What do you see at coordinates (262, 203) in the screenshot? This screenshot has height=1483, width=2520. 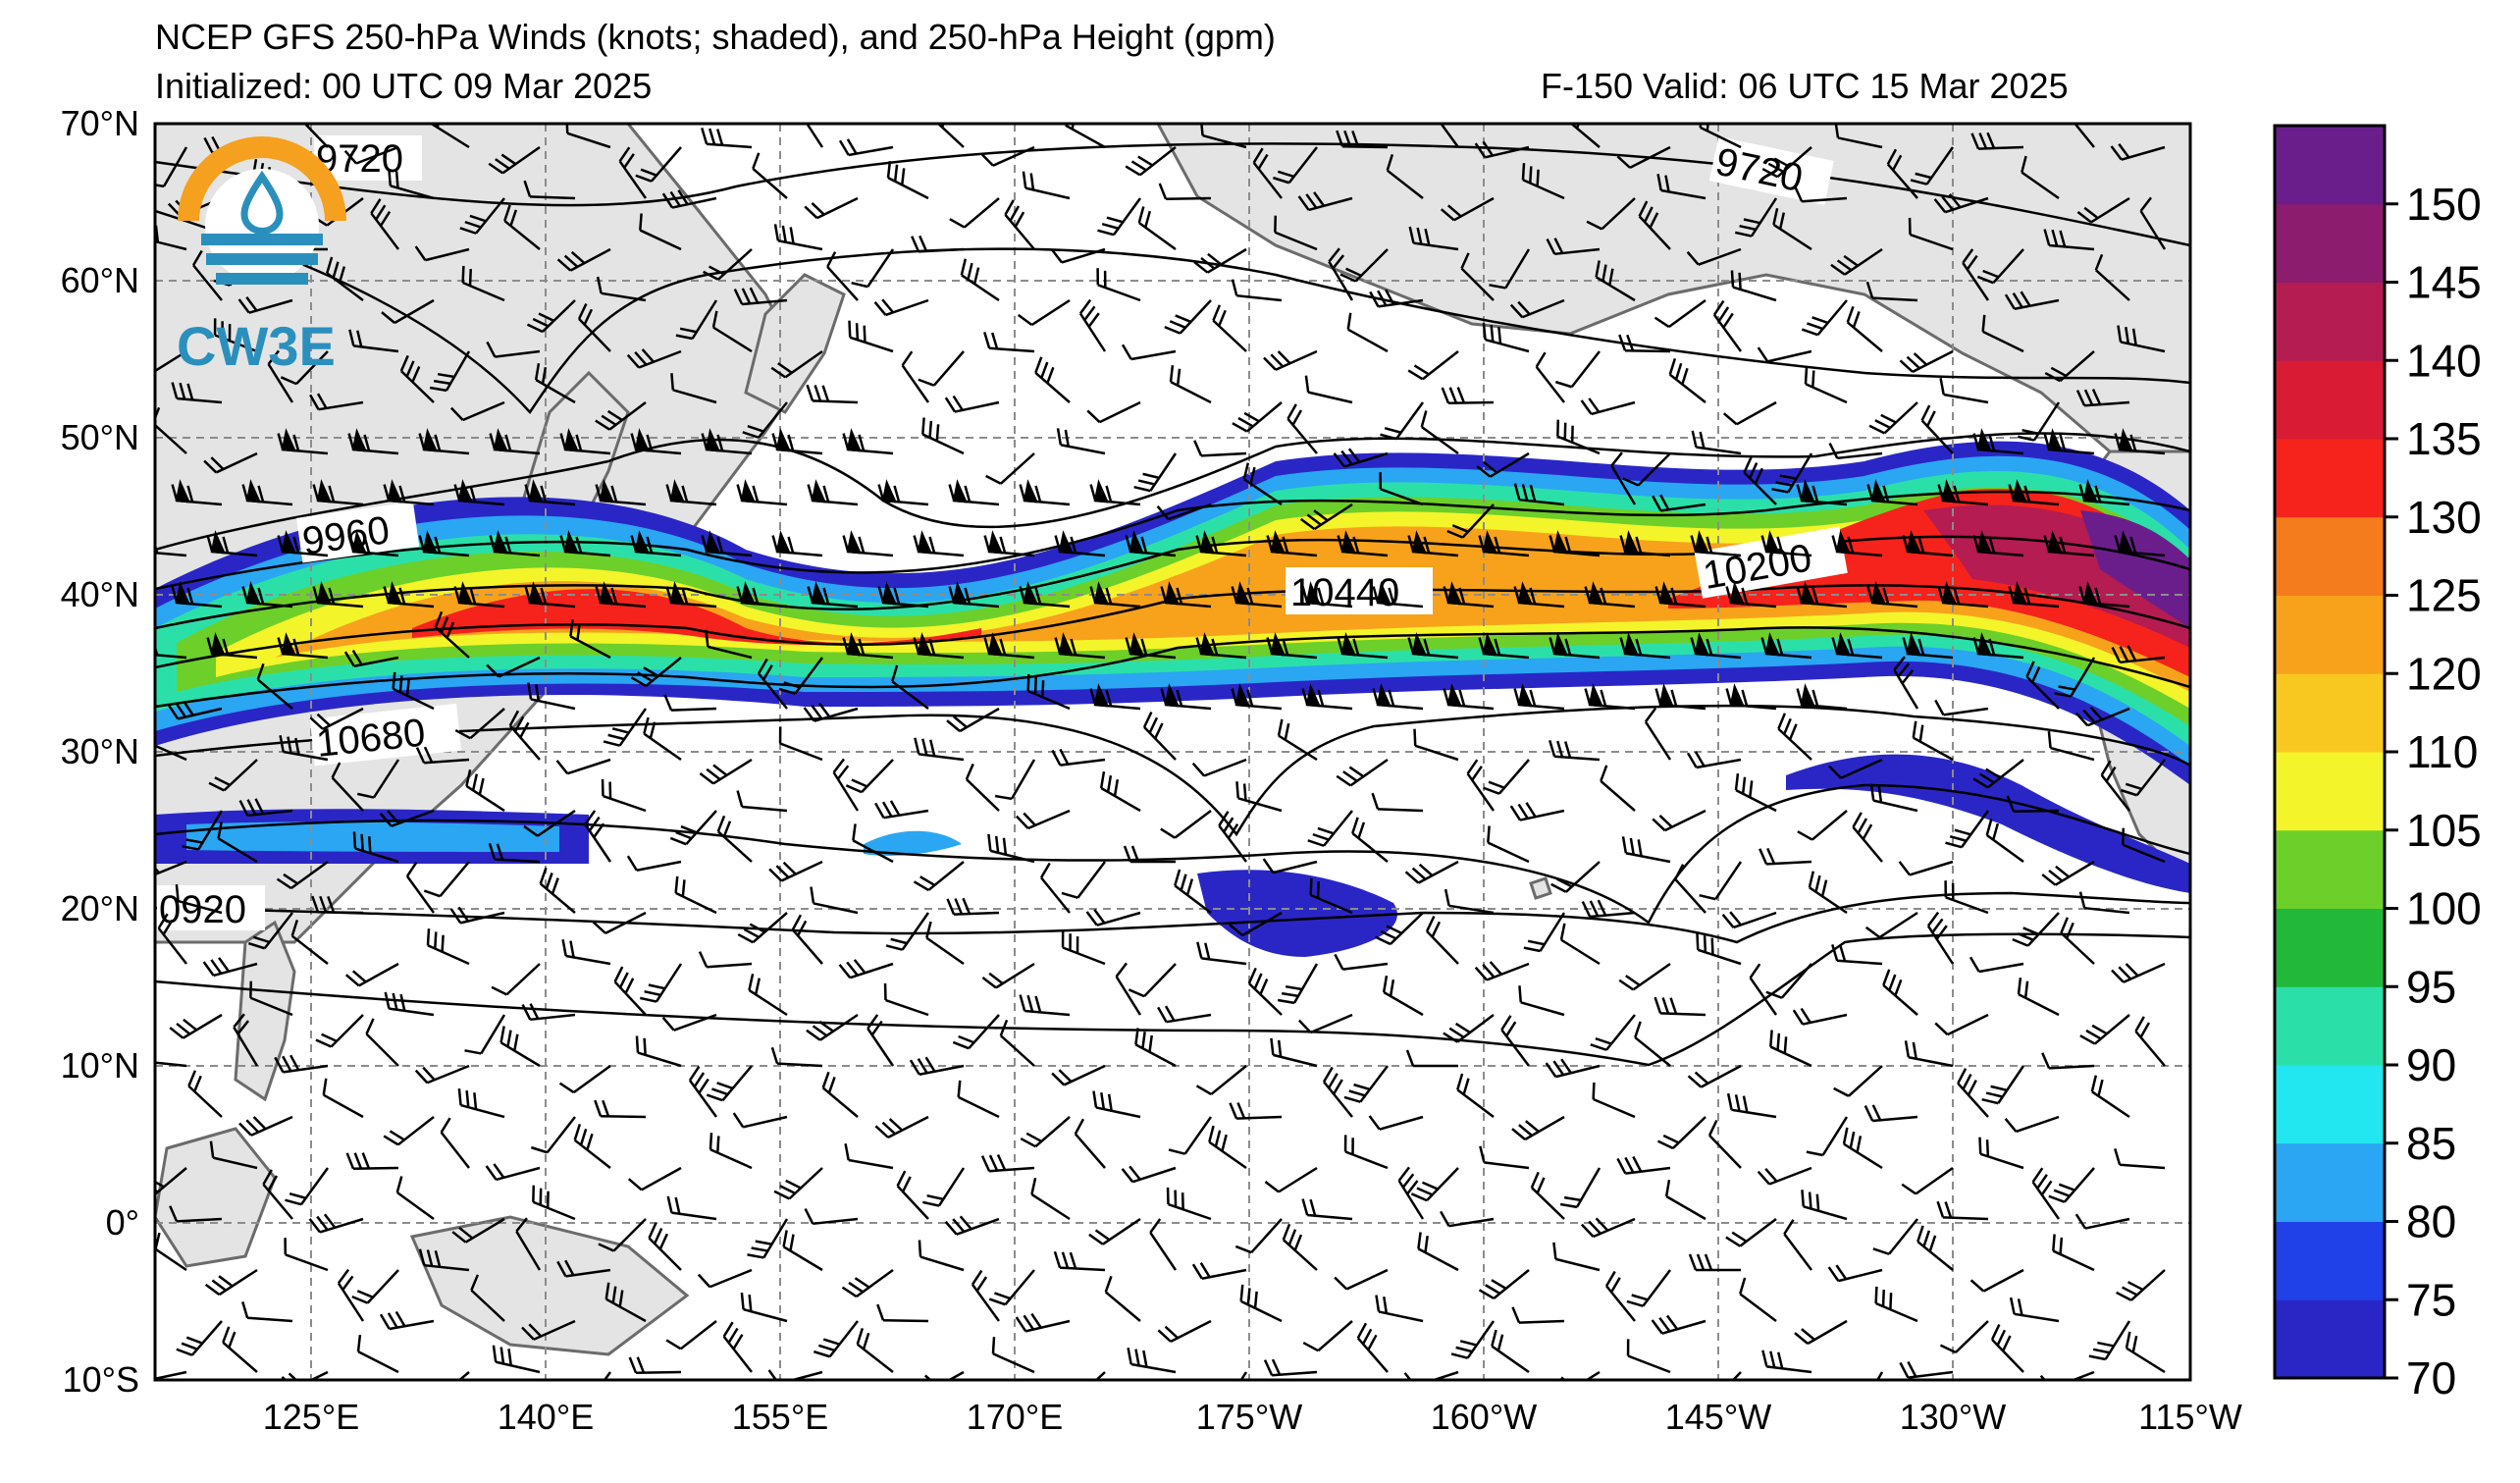 I see `logo-drop-icon` at bounding box center [262, 203].